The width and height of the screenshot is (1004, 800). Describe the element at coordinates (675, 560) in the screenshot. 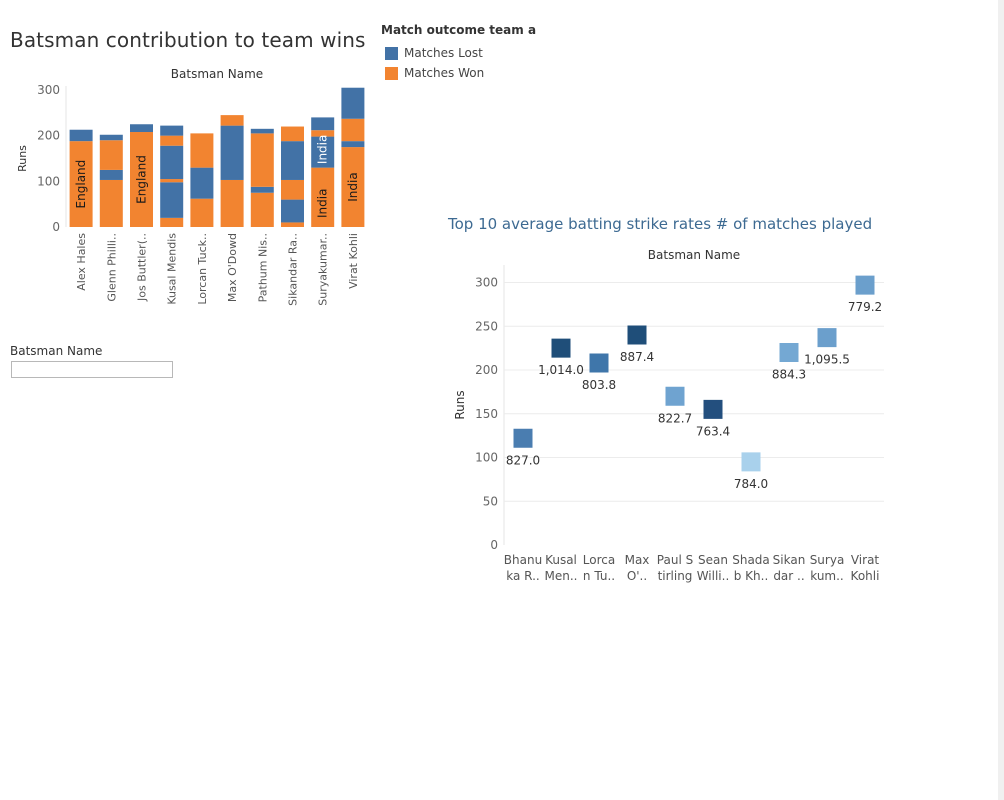

I see `chart2-x-tick-label-line1: Paul S` at that location.